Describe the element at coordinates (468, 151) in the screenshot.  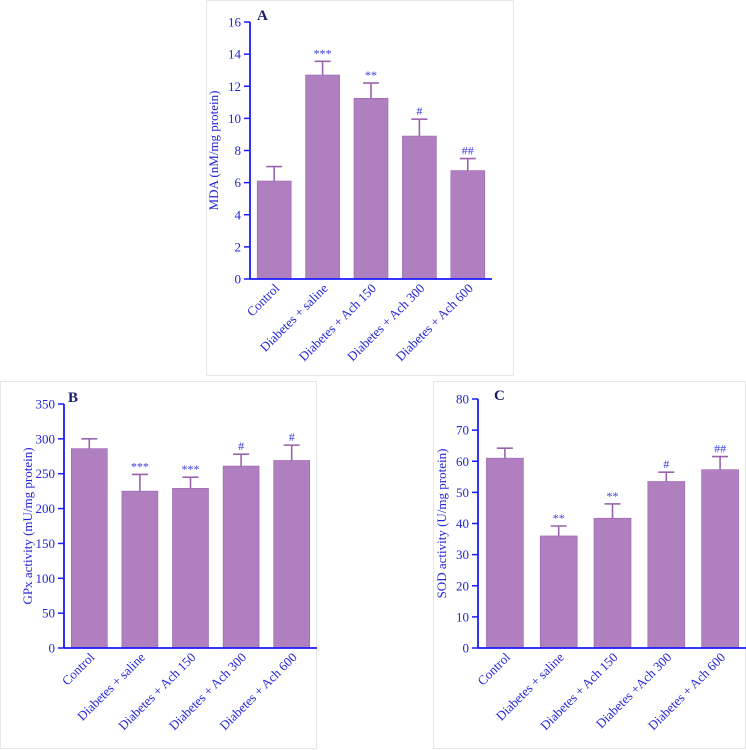
I see `chart-a-significance-label: ##` at that location.